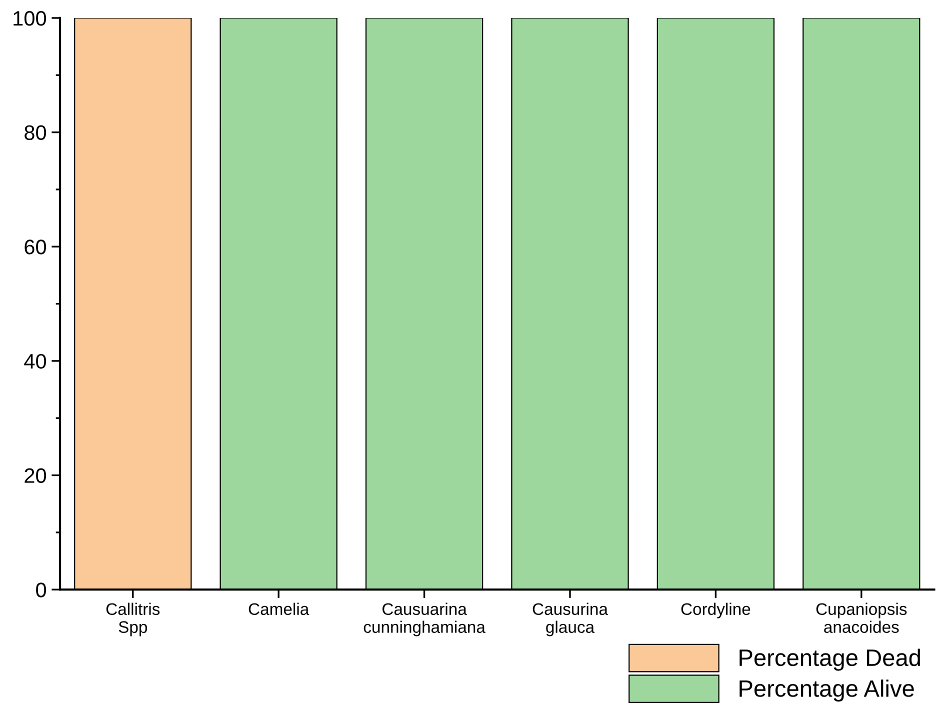 The width and height of the screenshot is (938, 719). I want to click on y-tick-label: 20, so click(35, 476).